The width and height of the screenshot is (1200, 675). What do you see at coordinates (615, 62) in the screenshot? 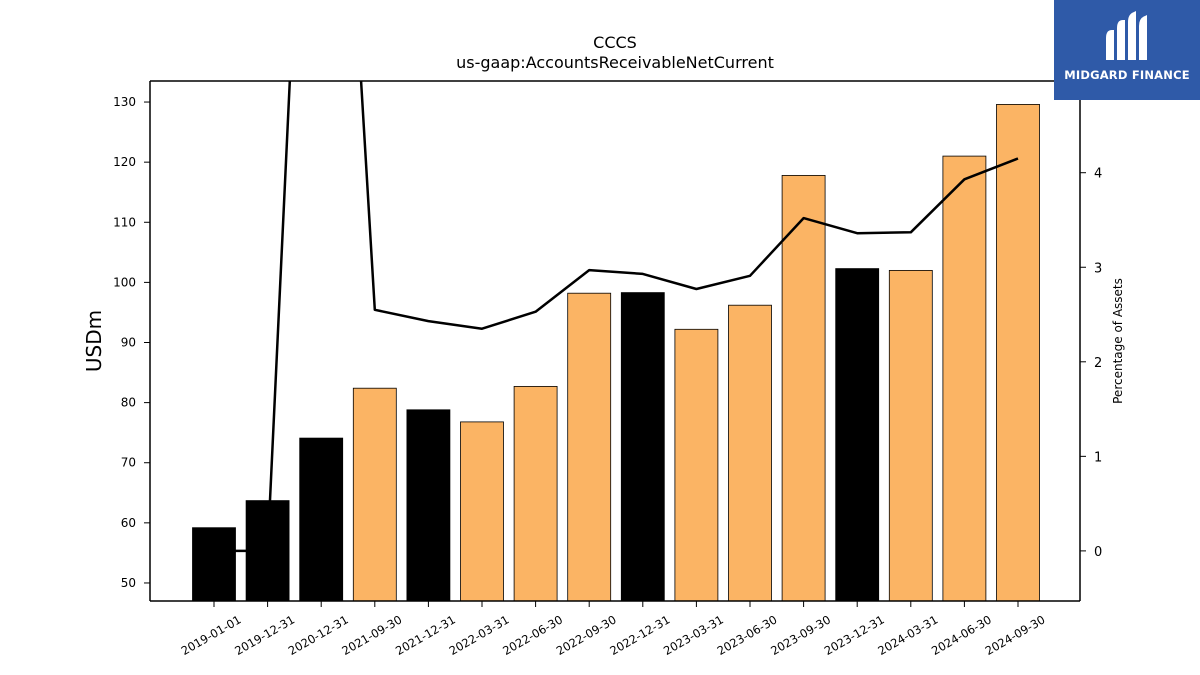
I see `chart-subtitle: us-gaap:AccountsReceivableNetCurrent` at bounding box center [615, 62].